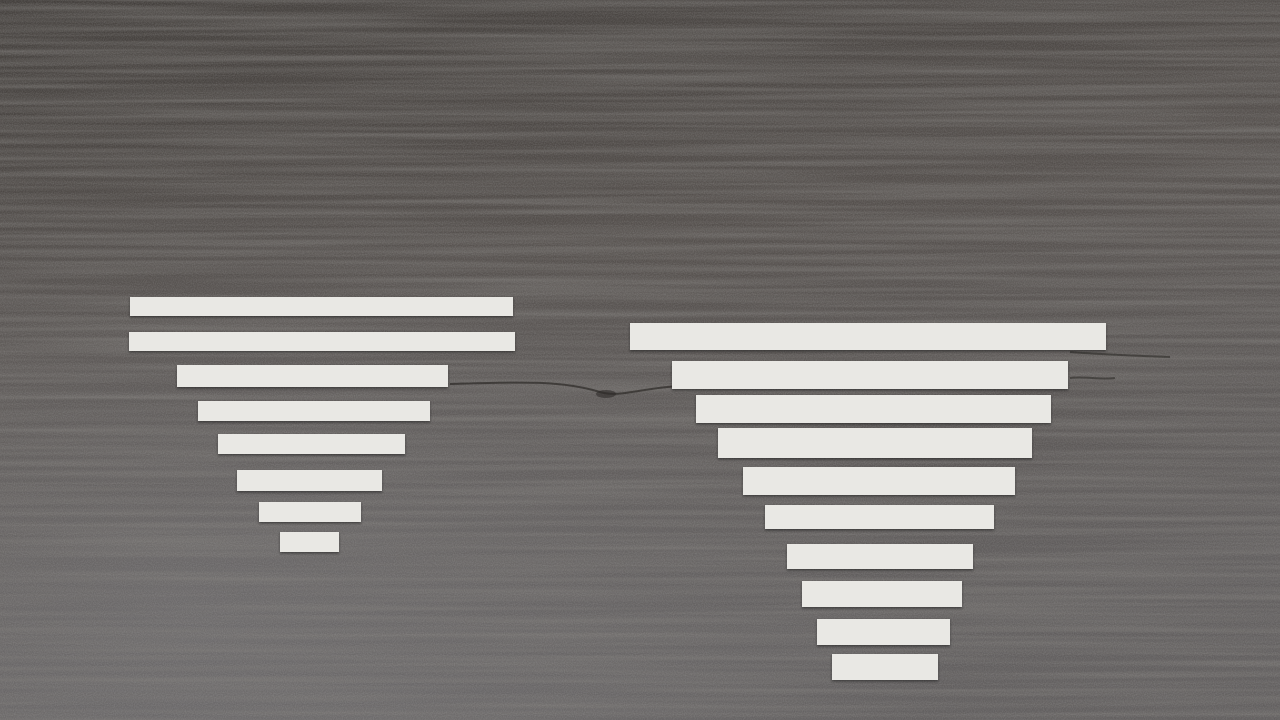  Describe the element at coordinates (322, 424) in the screenshot. I see `left-strips` at that location.